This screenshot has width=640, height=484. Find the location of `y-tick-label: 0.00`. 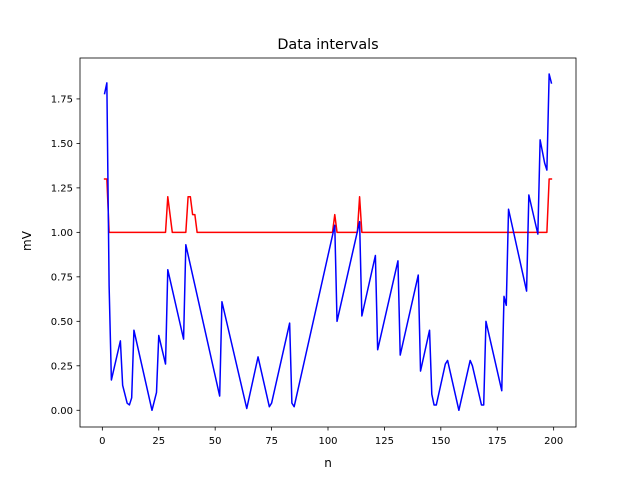

y-tick-label: 0.00 is located at coordinates (62, 411).